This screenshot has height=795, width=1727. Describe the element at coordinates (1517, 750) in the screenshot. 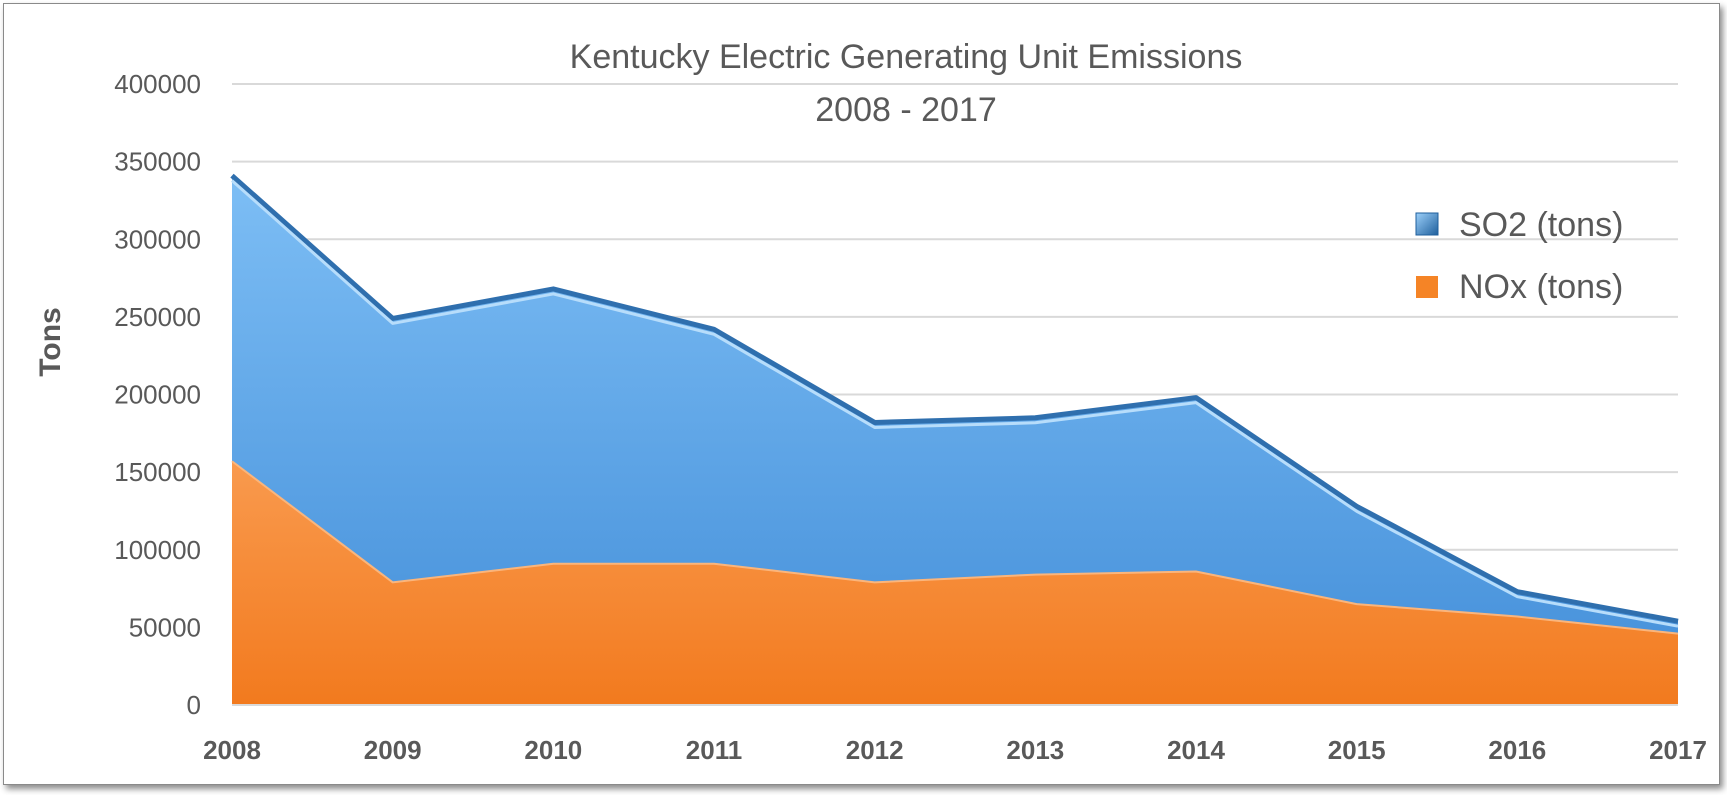

I see `x-tick-label: 2016` at that location.